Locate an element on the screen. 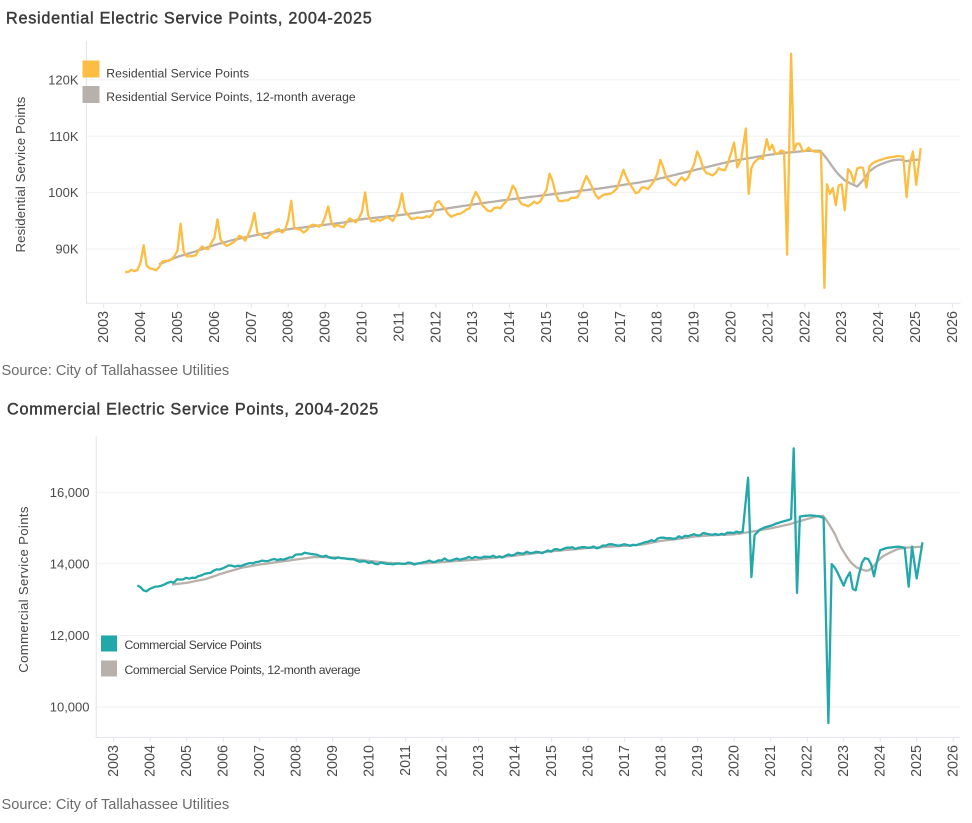 The height and width of the screenshot is (823, 972). svg-text: 120K is located at coordinates (63, 80).